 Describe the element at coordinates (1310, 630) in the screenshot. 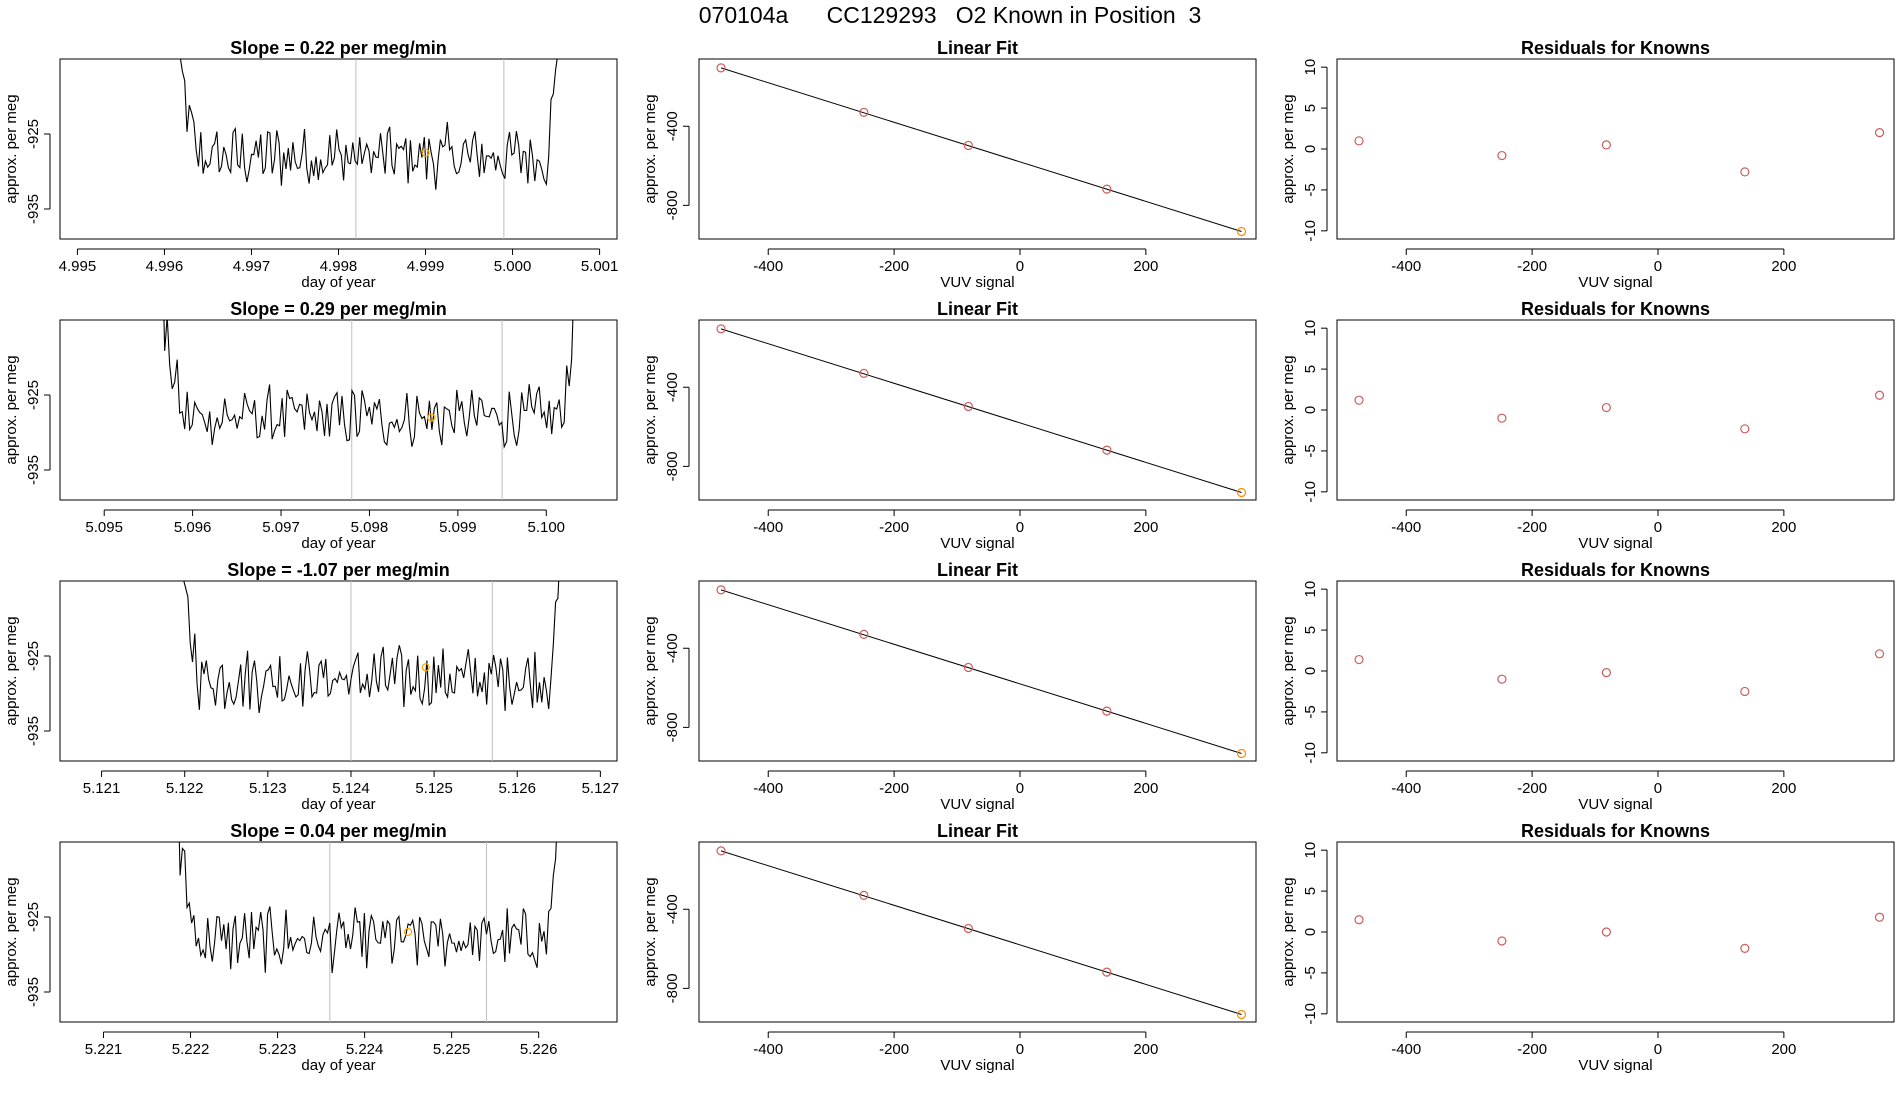

I see `y-tick-label: 5` at that location.